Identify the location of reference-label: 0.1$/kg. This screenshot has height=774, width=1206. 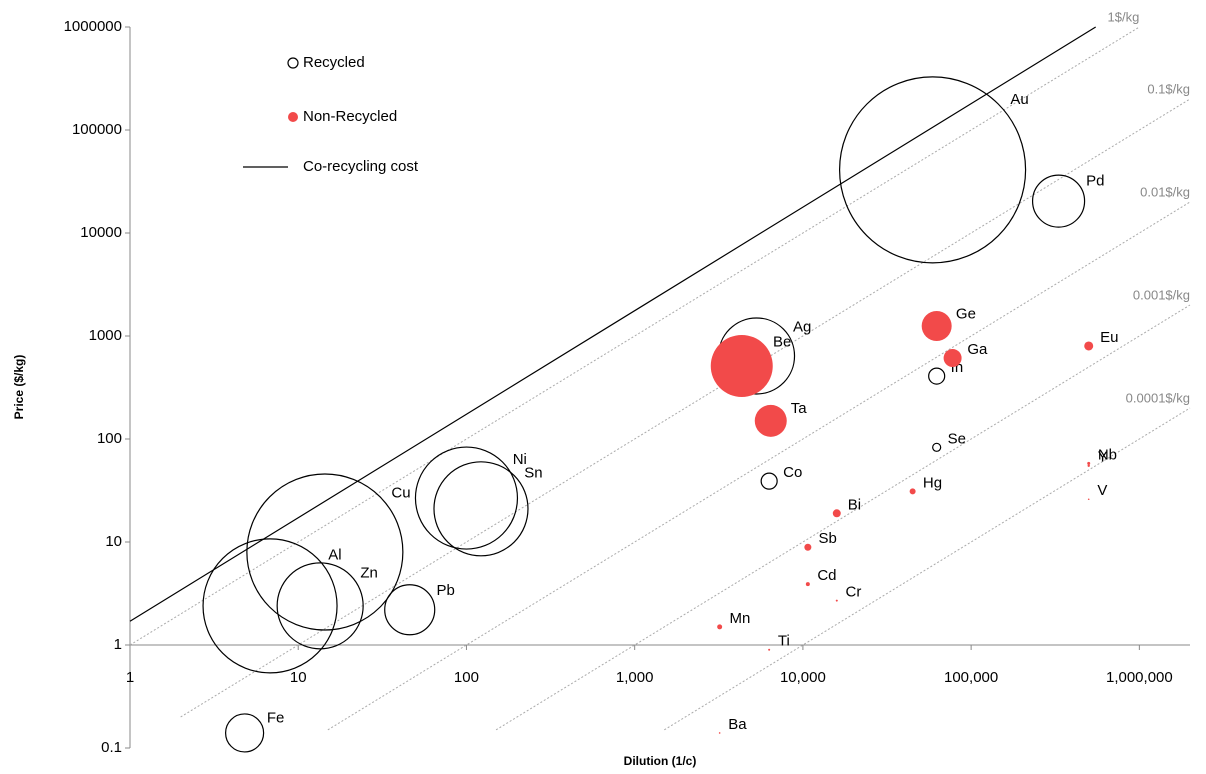
(1168, 88).